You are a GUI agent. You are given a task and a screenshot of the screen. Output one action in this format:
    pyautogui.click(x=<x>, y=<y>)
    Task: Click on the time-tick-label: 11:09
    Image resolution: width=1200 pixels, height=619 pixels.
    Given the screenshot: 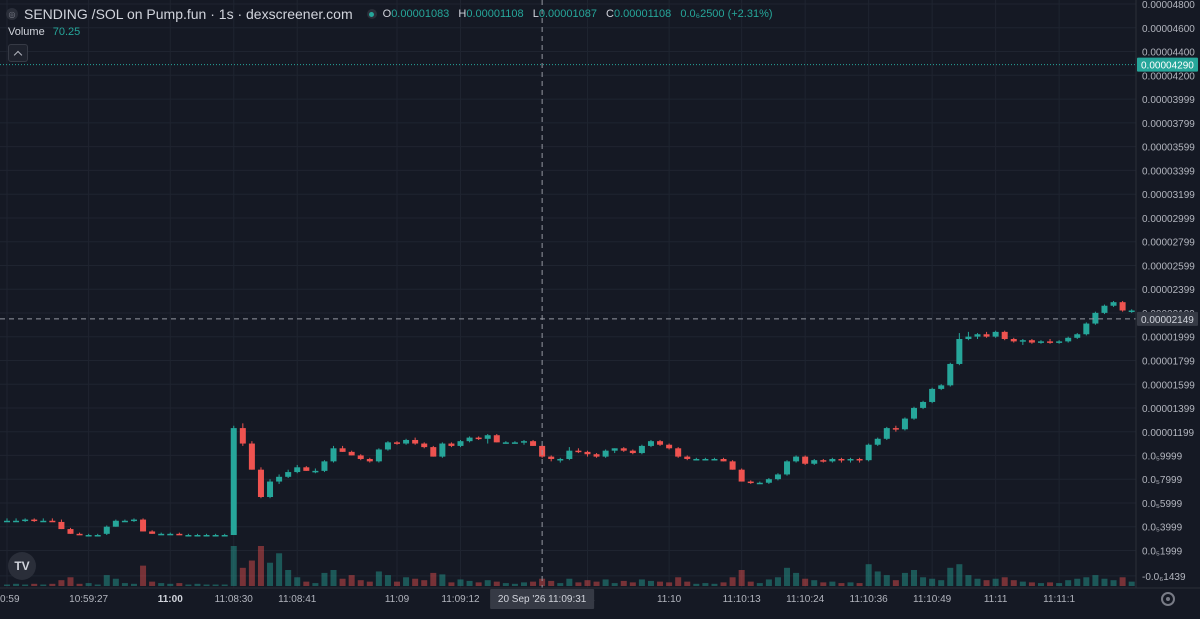 What is the action you would take?
    pyautogui.click(x=397, y=599)
    